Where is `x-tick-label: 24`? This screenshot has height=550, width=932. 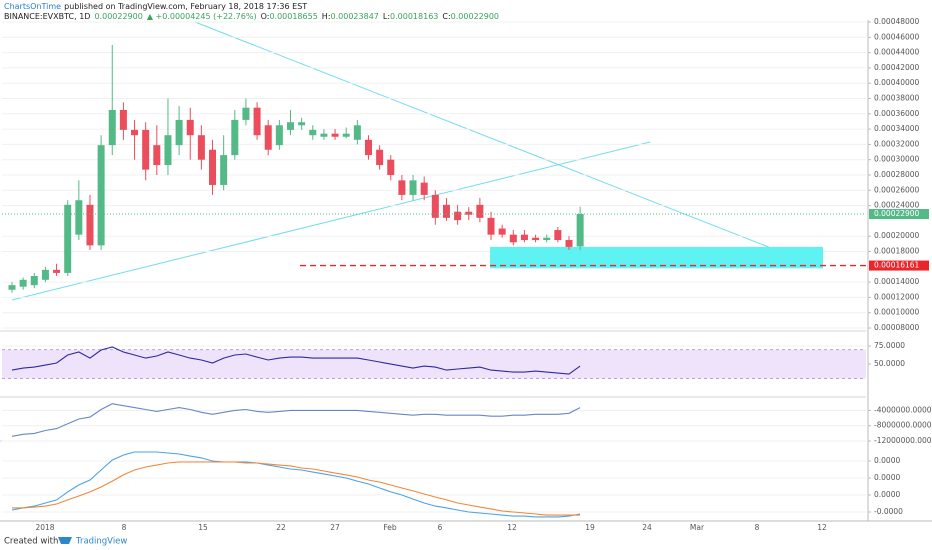 x-tick-label: 24 is located at coordinates (647, 527).